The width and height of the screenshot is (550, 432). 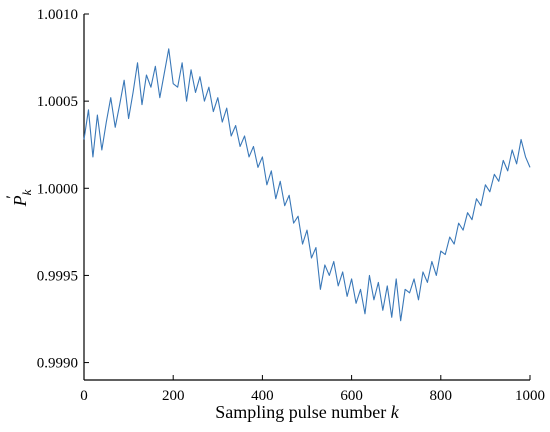 I want to click on y-tick-label: 0.9995, so click(x=57, y=276).